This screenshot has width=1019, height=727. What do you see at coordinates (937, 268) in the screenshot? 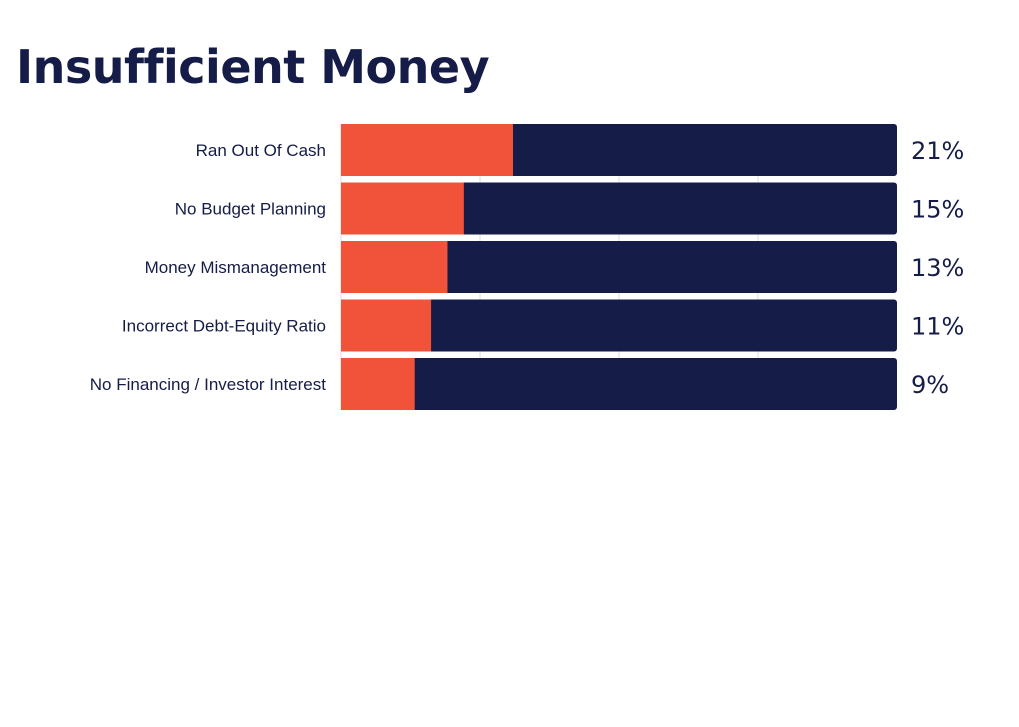
I see `value-label: 13%` at bounding box center [937, 268].